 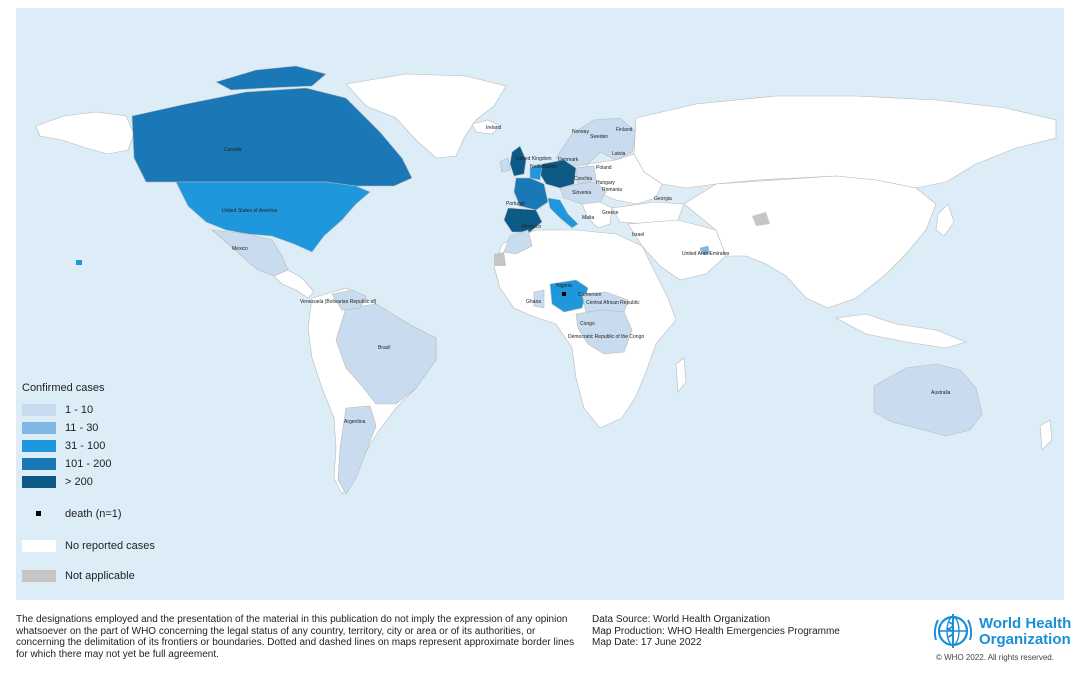 What do you see at coordinates (606, 337) in the screenshot?
I see `label-drc: Democratic Republic of the Congo` at bounding box center [606, 337].